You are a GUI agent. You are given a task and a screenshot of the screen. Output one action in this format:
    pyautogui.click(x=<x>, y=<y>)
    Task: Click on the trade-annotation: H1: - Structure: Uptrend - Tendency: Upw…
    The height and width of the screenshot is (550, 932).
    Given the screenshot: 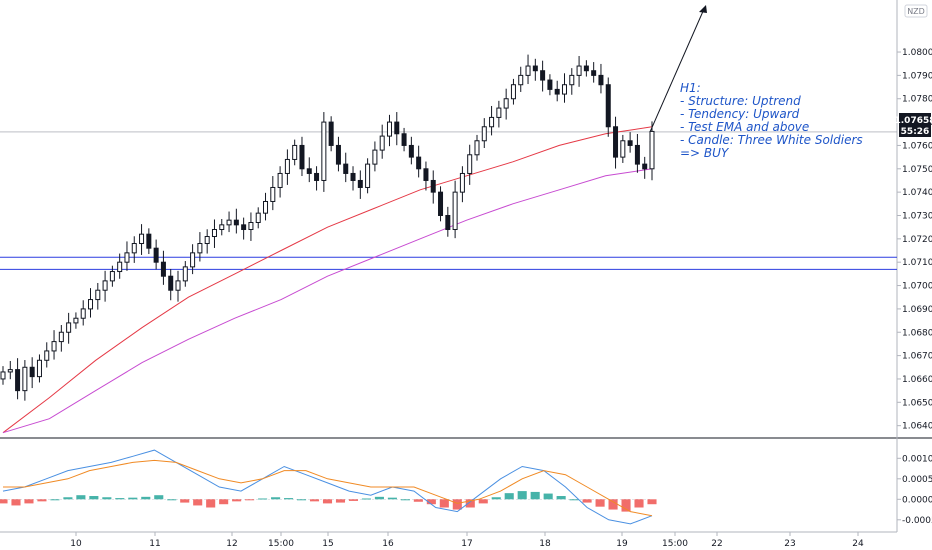 What is the action you would take?
    pyautogui.click(x=771, y=120)
    